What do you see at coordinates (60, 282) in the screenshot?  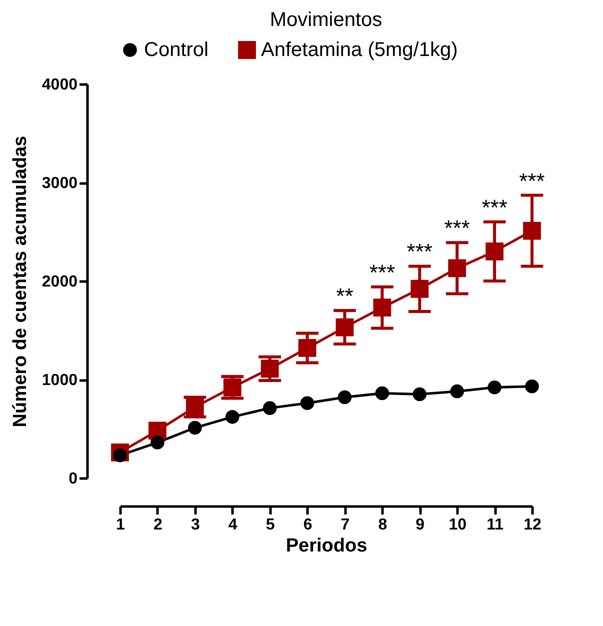 I see `y-tick-label: 2000` at bounding box center [60, 282].